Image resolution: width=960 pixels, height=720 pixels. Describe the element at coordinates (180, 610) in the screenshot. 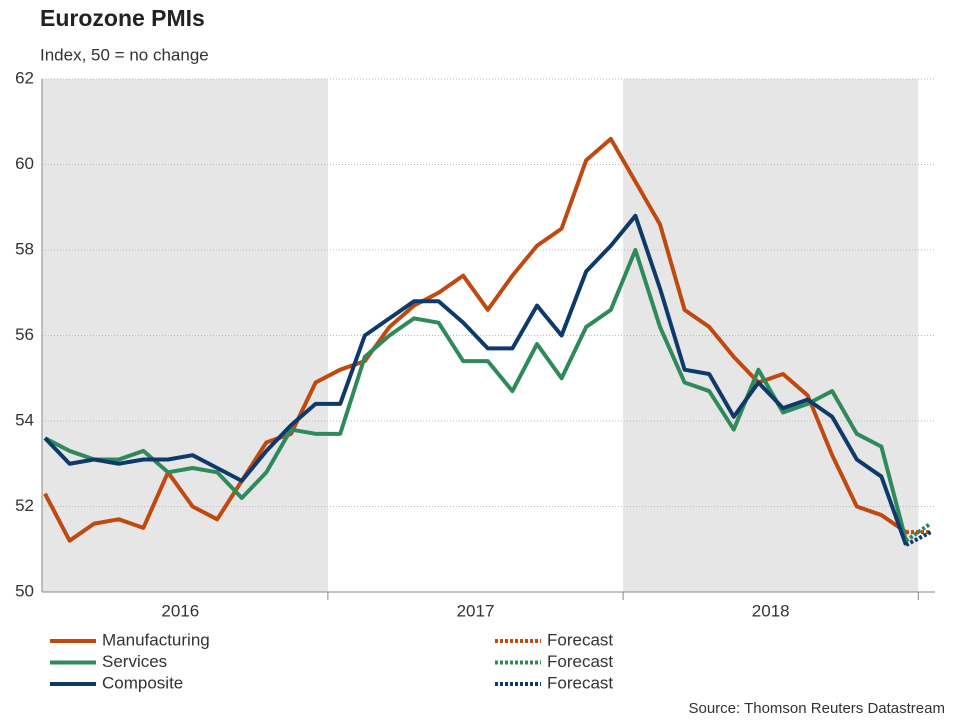

I see `x-tick-label: 2016` at that location.